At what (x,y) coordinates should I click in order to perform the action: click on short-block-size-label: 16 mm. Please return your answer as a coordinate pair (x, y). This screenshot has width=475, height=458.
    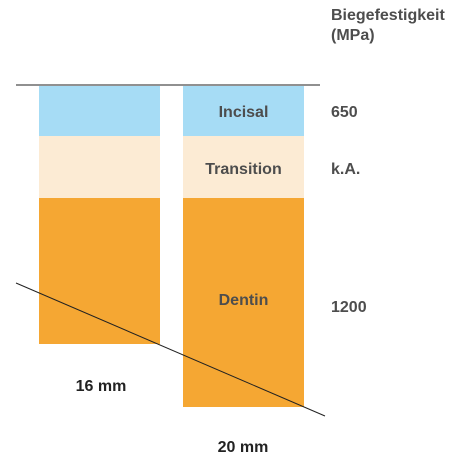
    Looking at the image, I should click on (101, 386).